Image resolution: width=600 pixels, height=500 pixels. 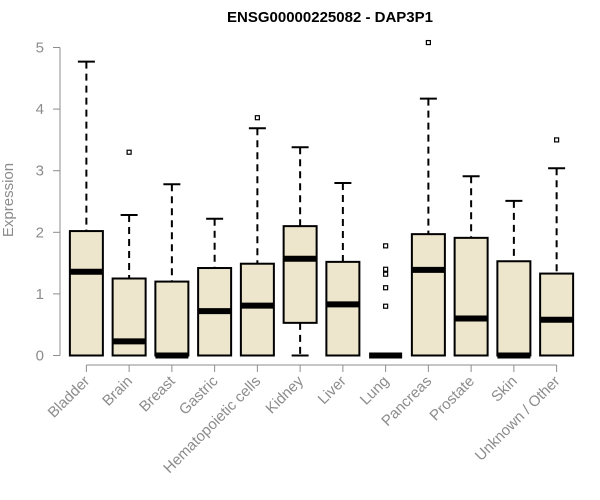 I want to click on y-tick-label: 0, so click(x=40, y=356).